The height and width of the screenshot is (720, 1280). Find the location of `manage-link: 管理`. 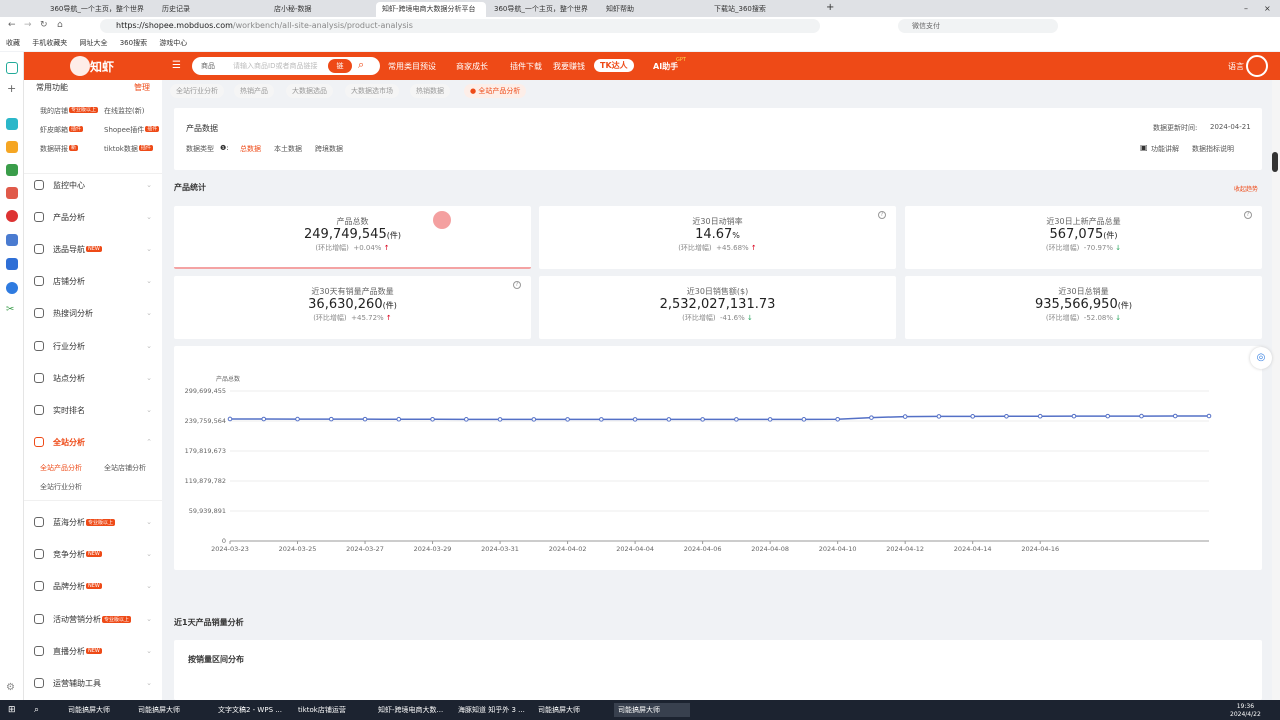

manage-link: 管理 is located at coordinates (142, 87).